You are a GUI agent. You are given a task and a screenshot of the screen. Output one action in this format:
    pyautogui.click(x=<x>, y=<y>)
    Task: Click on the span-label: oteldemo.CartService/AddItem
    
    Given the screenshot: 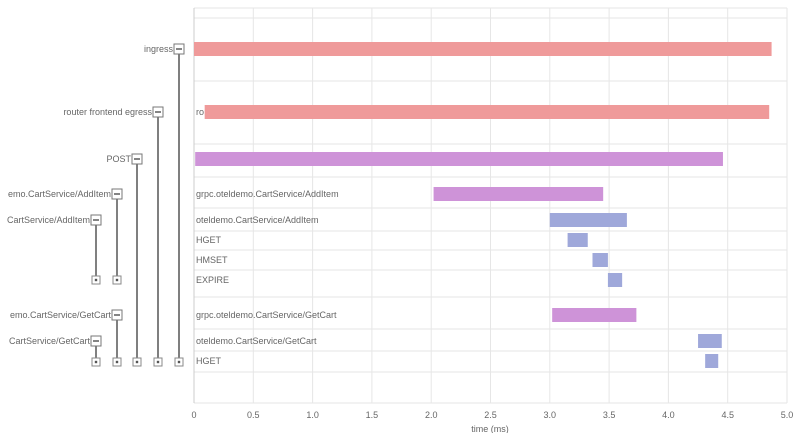 What is the action you would take?
    pyautogui.click(x=257, y=220)
    